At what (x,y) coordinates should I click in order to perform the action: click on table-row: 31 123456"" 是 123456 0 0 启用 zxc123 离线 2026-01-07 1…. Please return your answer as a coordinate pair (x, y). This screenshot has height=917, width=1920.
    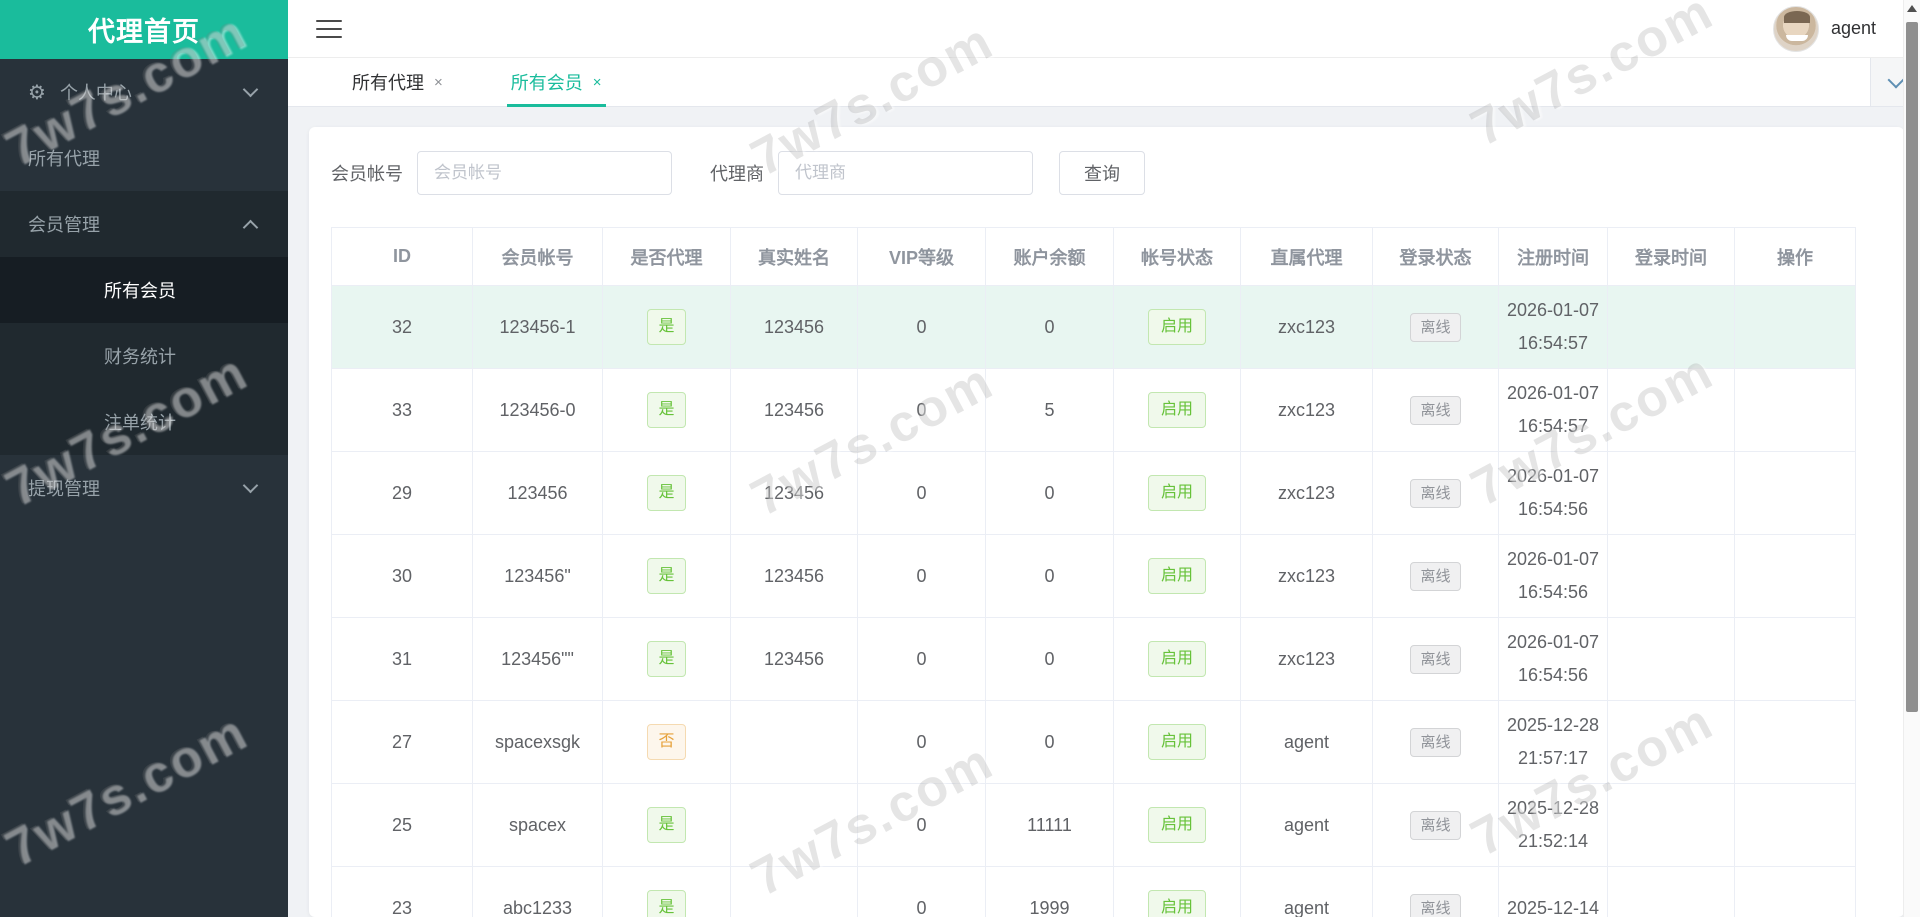
    Looking at the image, I should click on (1093, 659).